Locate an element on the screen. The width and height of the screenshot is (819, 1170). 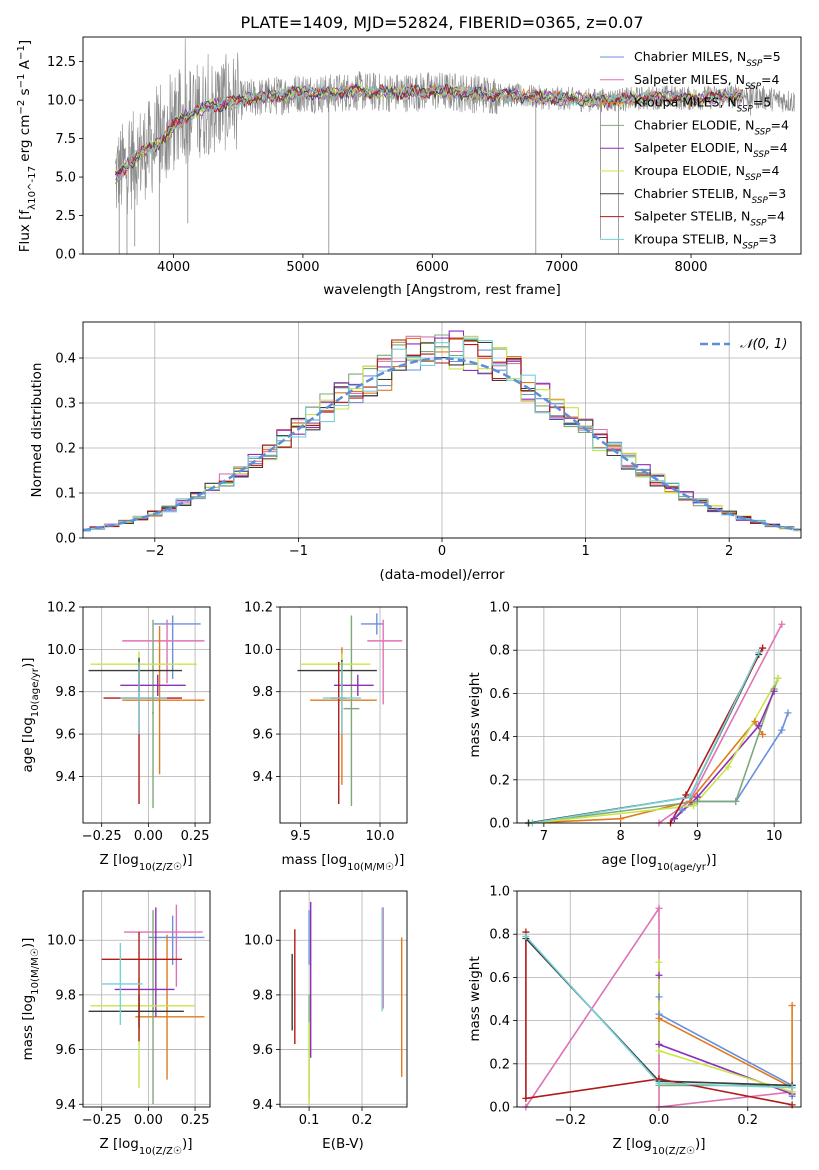
weight-line-kroupa-stelib is located at coordinates (646, 737).